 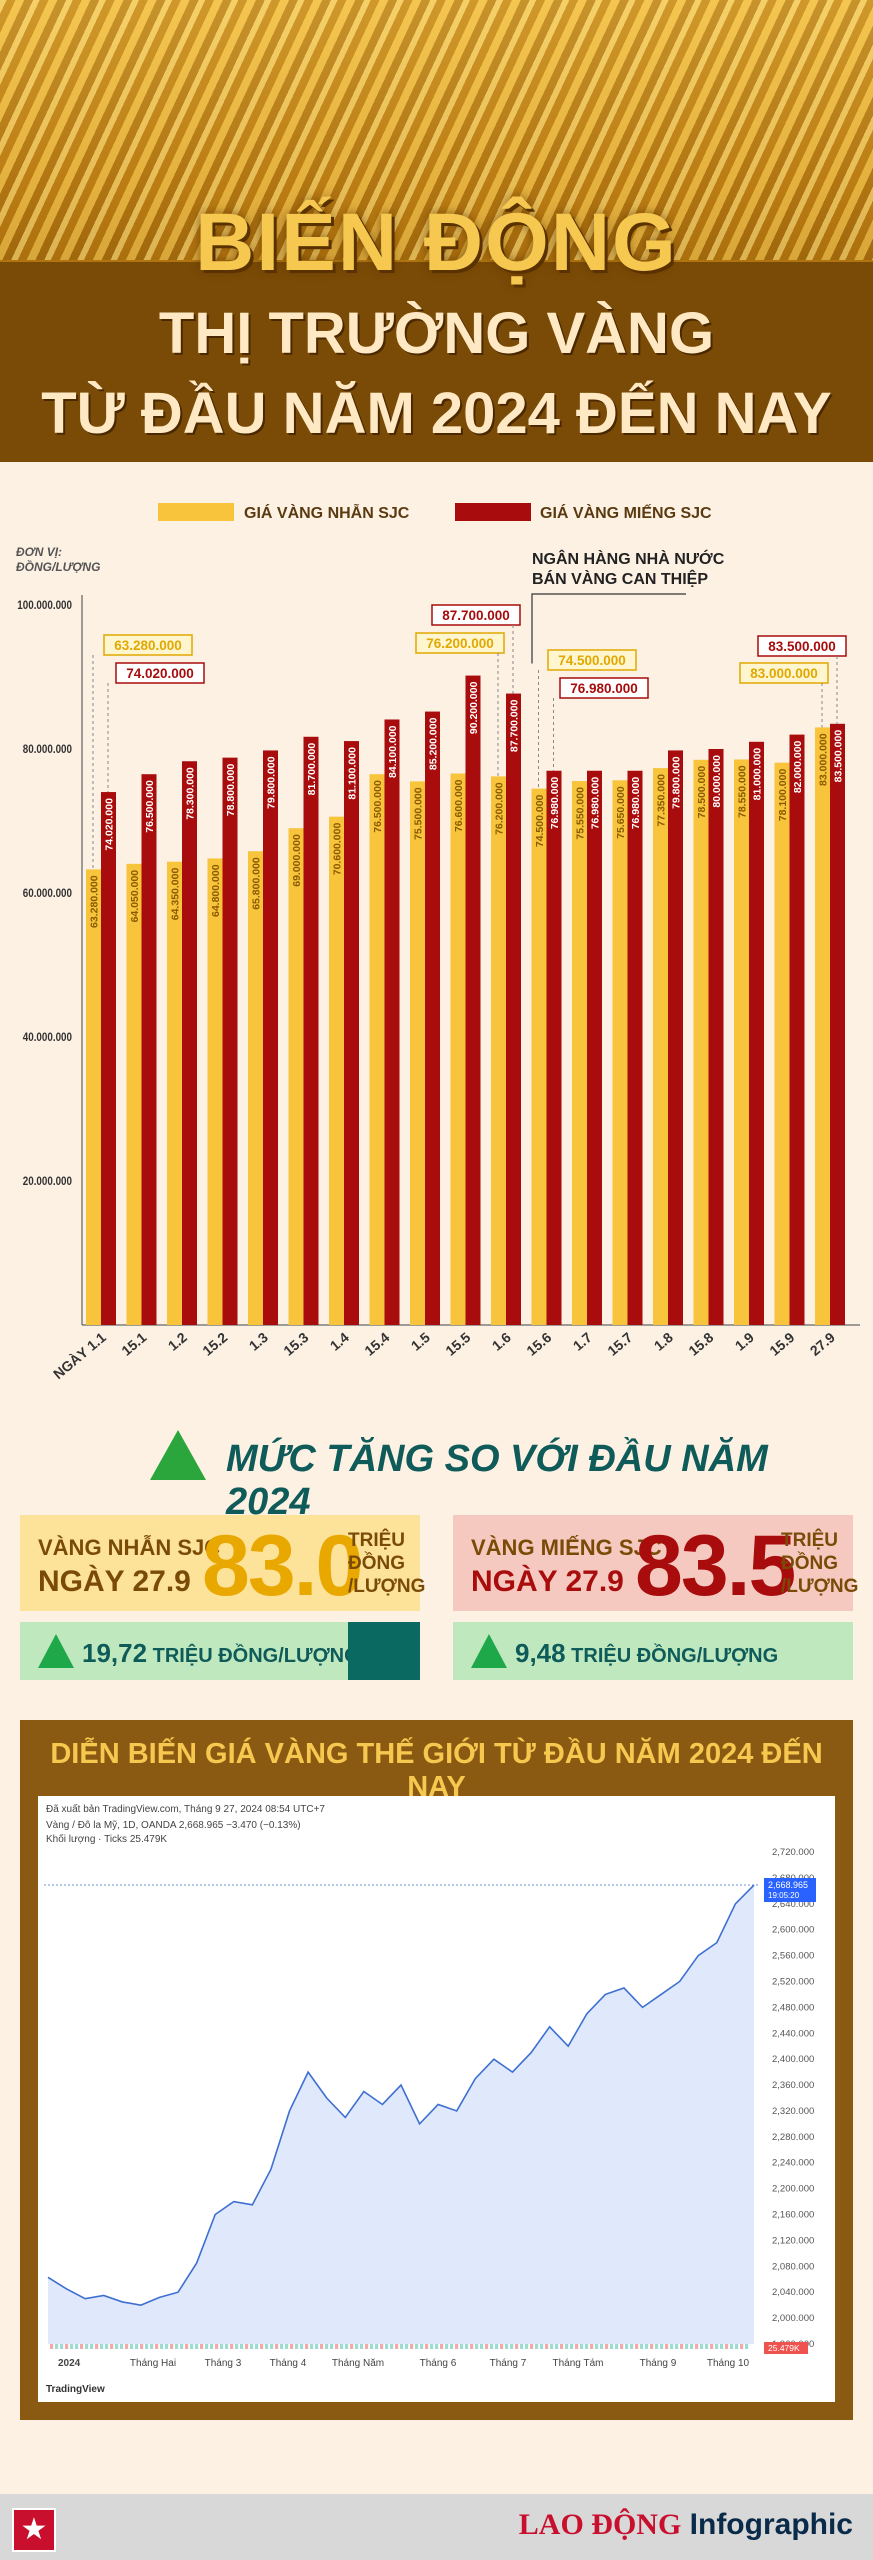 I want to click on x-tick-label: 15.3, so click(x=295, y=1344).